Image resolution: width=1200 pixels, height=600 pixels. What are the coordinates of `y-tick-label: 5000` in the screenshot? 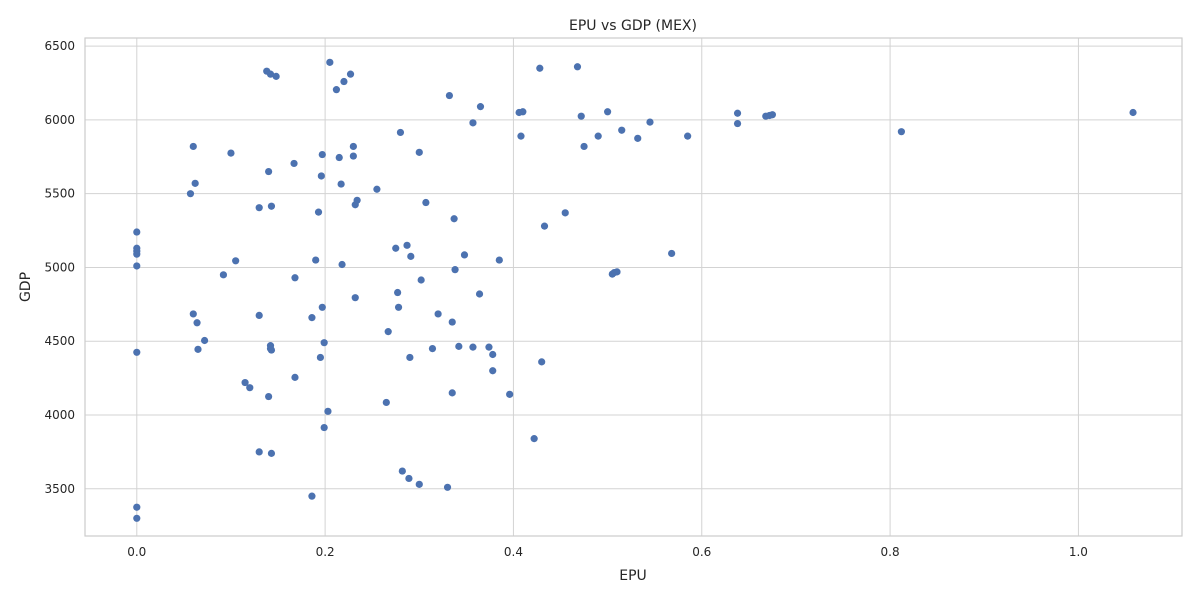 It's located at (59, 267).